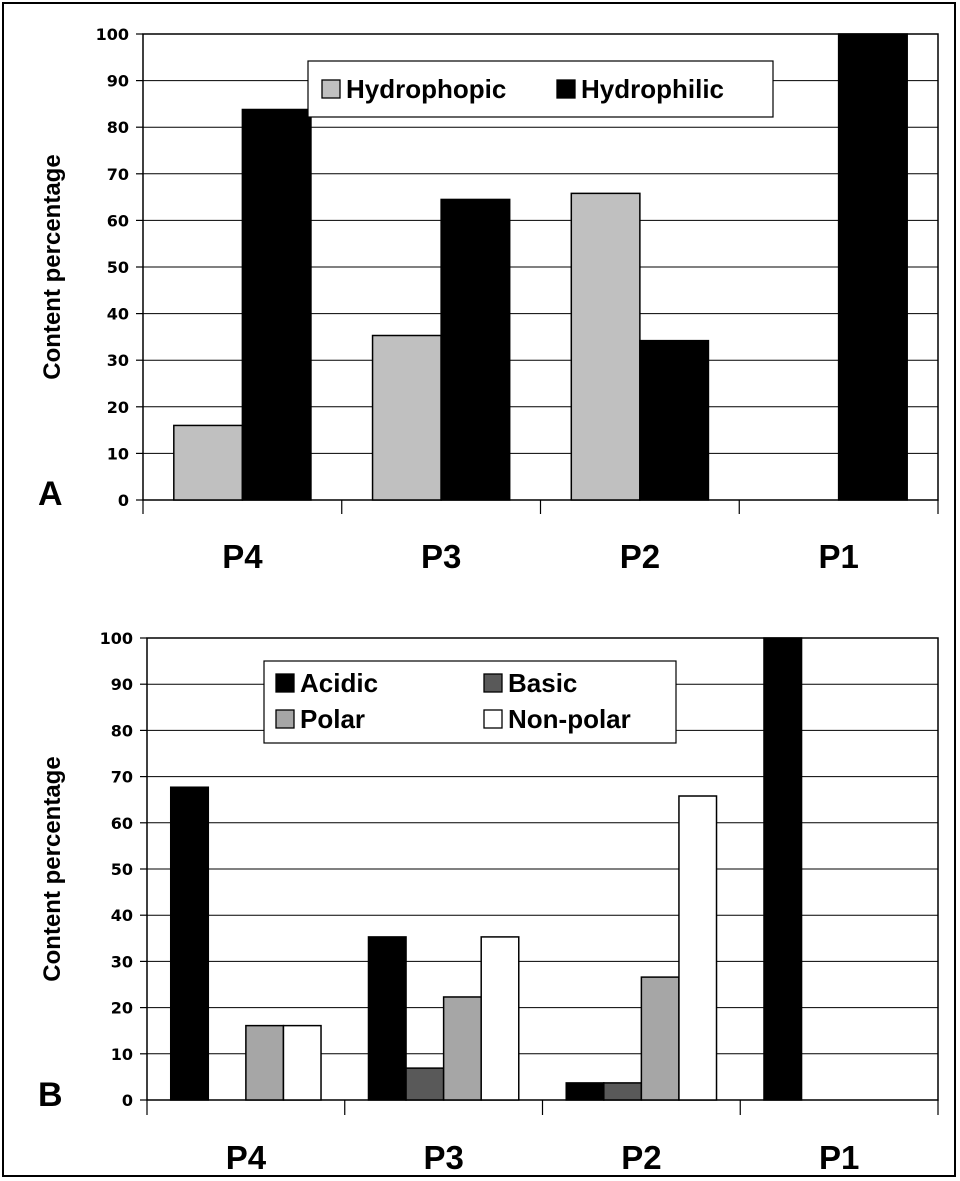 The image size is (960, 1181). I want to click on legend: Hydrophopic Hydrophilic, so click(540, 89).